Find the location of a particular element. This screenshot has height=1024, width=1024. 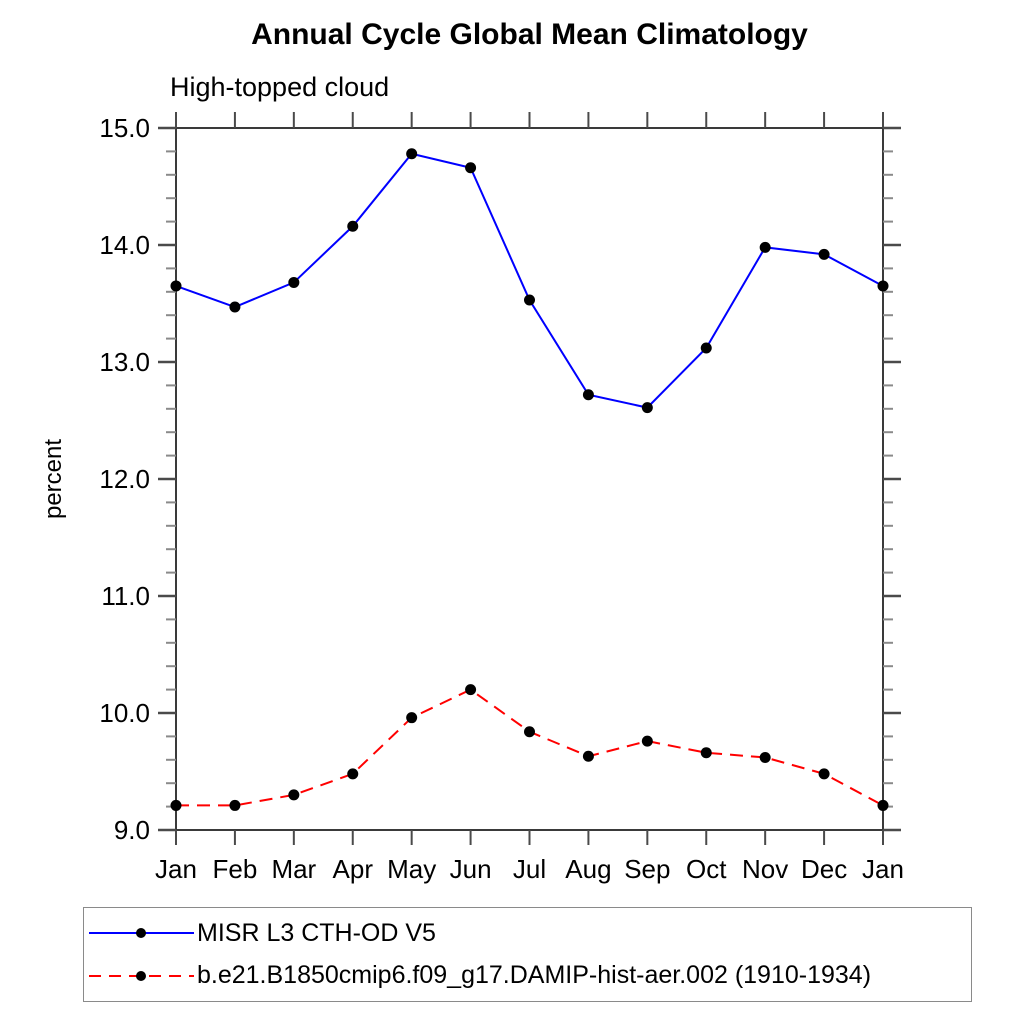

x-tick-label: Aug is located at coordinates (588, 869).